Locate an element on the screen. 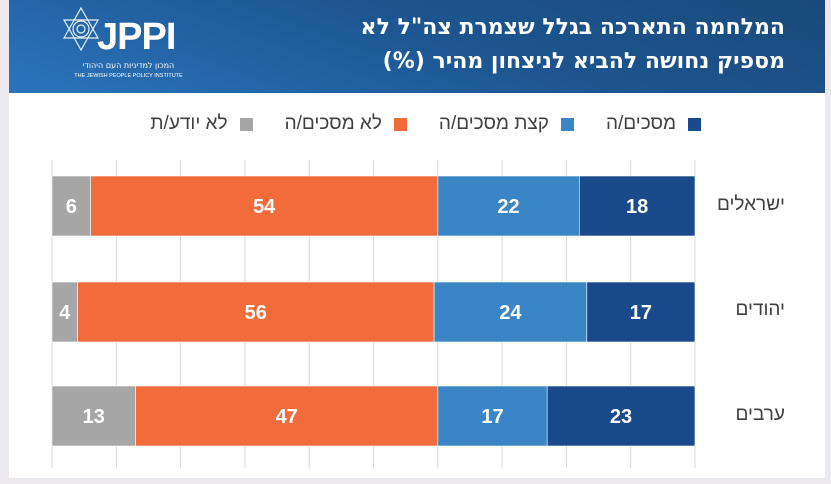 The width and height of the screenshot is (831, 484). data-label-disagree-row-0: 54 is located at coordinates (264, 207).